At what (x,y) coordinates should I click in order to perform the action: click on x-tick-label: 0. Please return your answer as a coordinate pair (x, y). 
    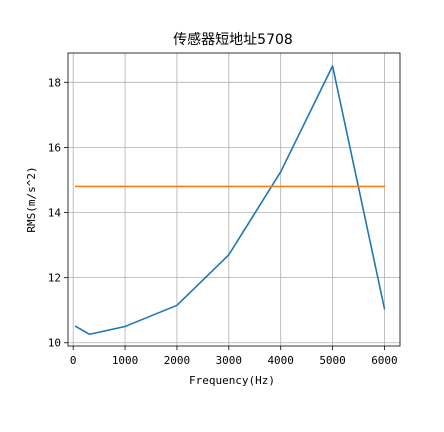
    Looking at the image, I should click on (73, 360).